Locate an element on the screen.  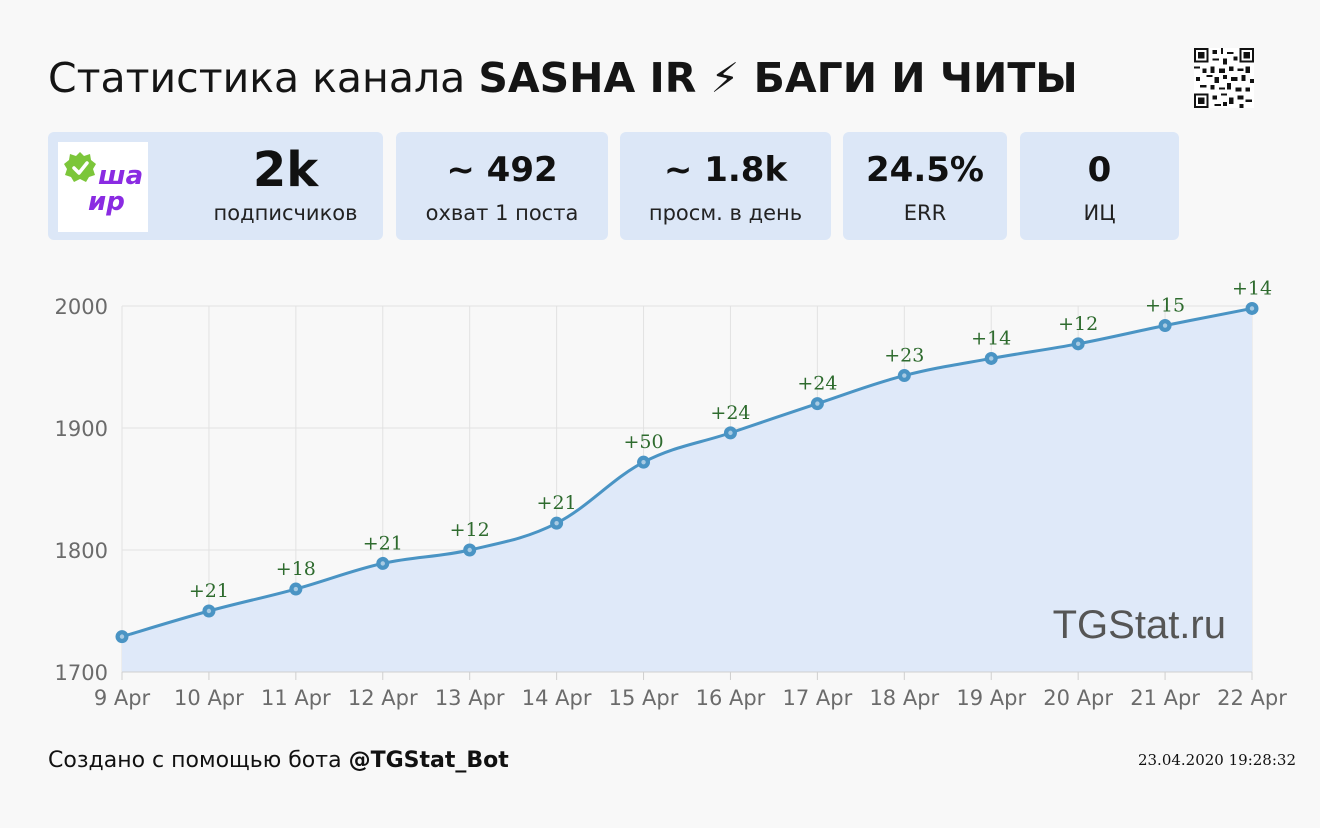
stat-value-daily-views: ~ 1.8k is located at coordinates (725, 170).